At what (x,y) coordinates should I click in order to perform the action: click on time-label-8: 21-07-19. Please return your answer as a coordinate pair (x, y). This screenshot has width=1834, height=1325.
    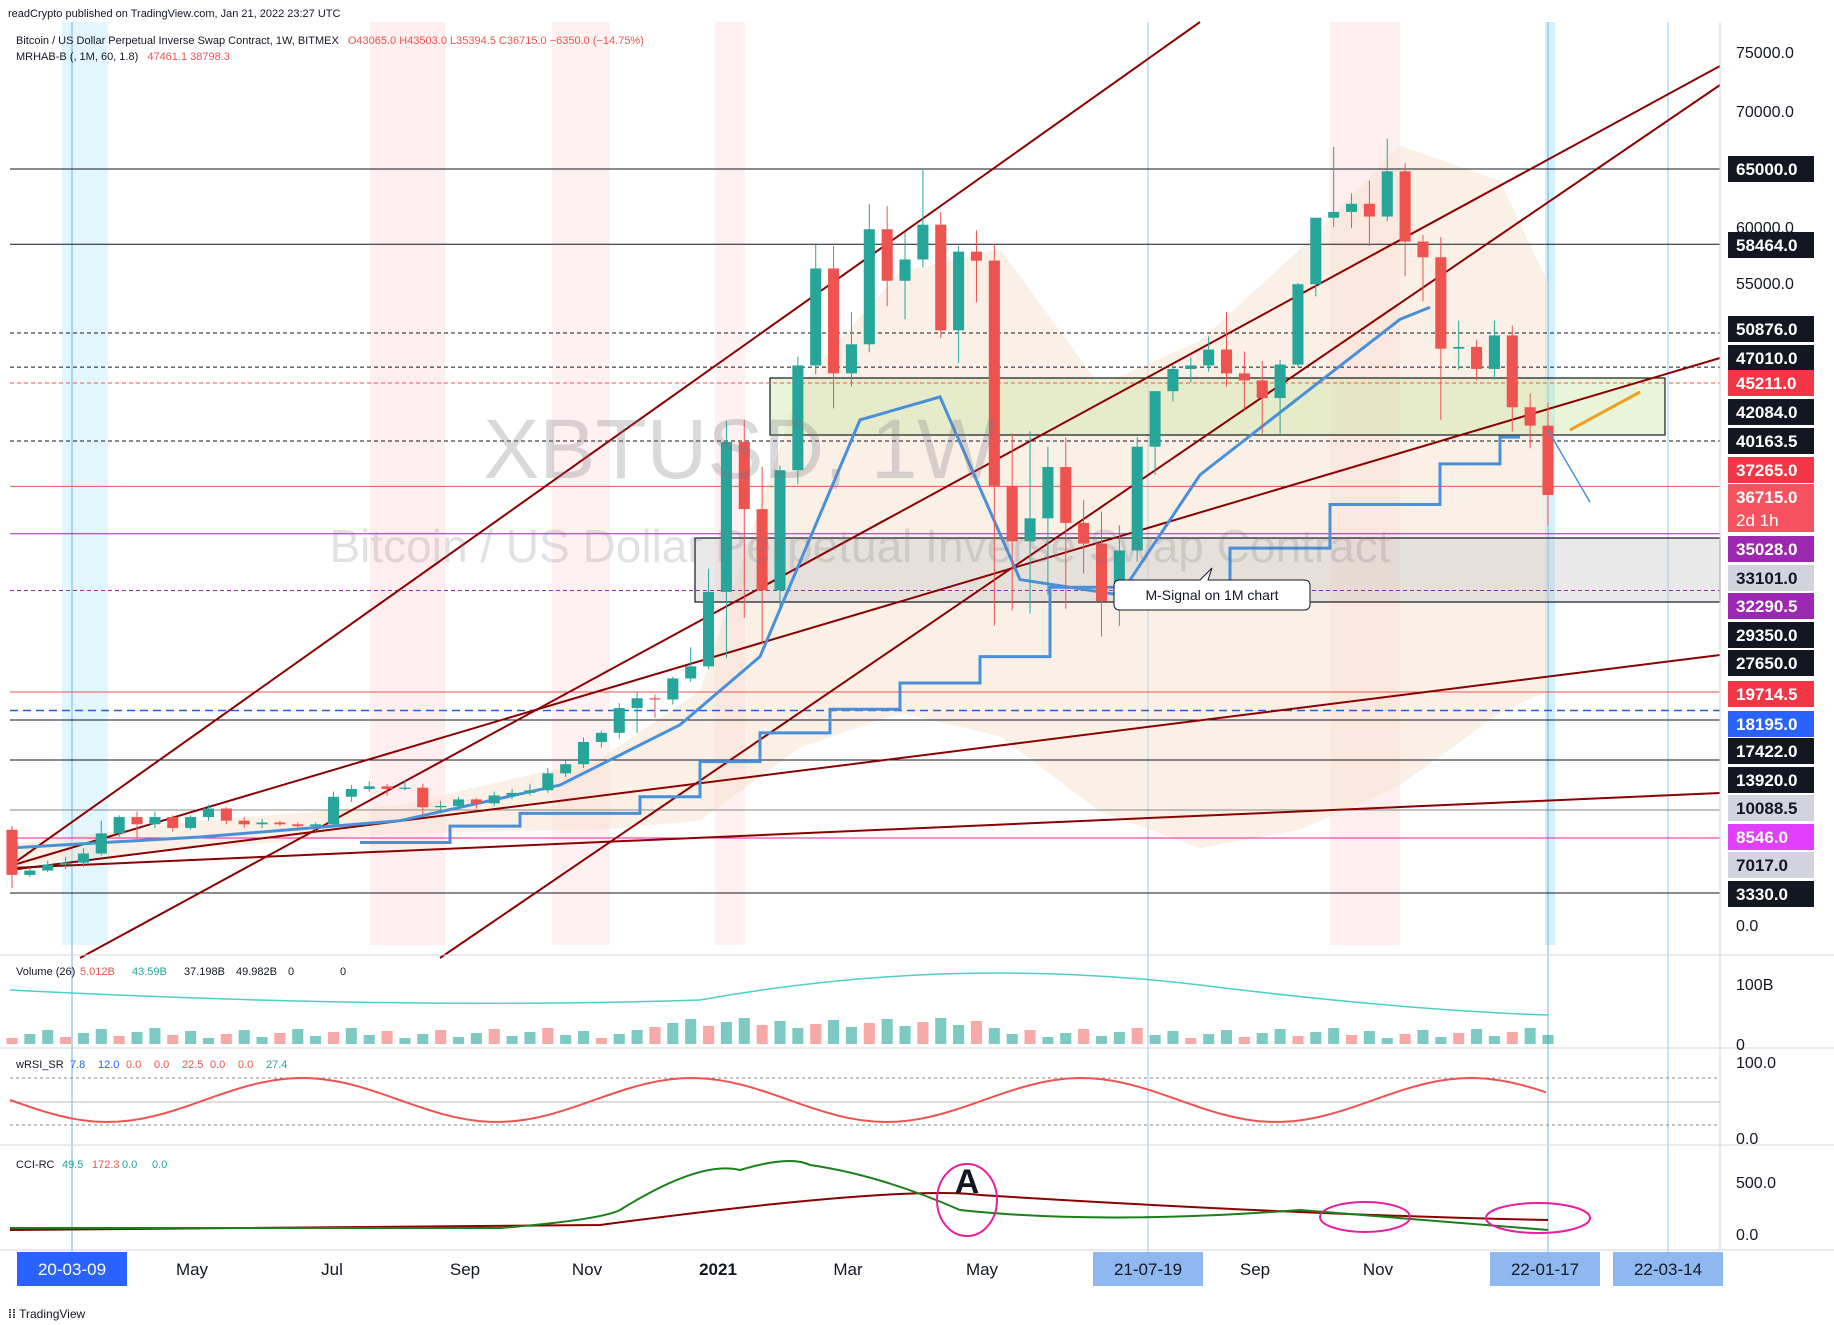
    Looking at the image, I should click on (1148, 1269).